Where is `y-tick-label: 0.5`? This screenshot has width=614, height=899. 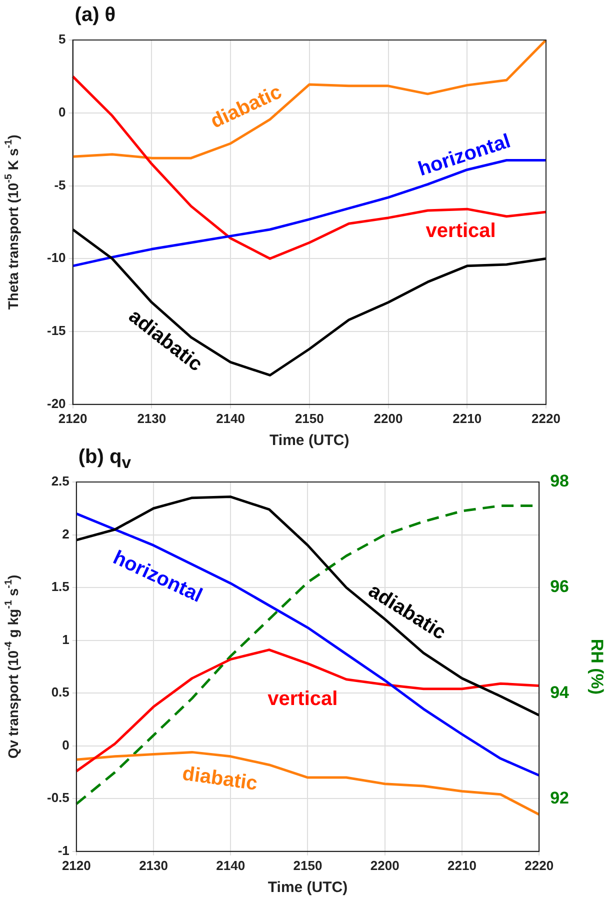 y-tick-label: 0.5 is located at coordinates (60, 692).